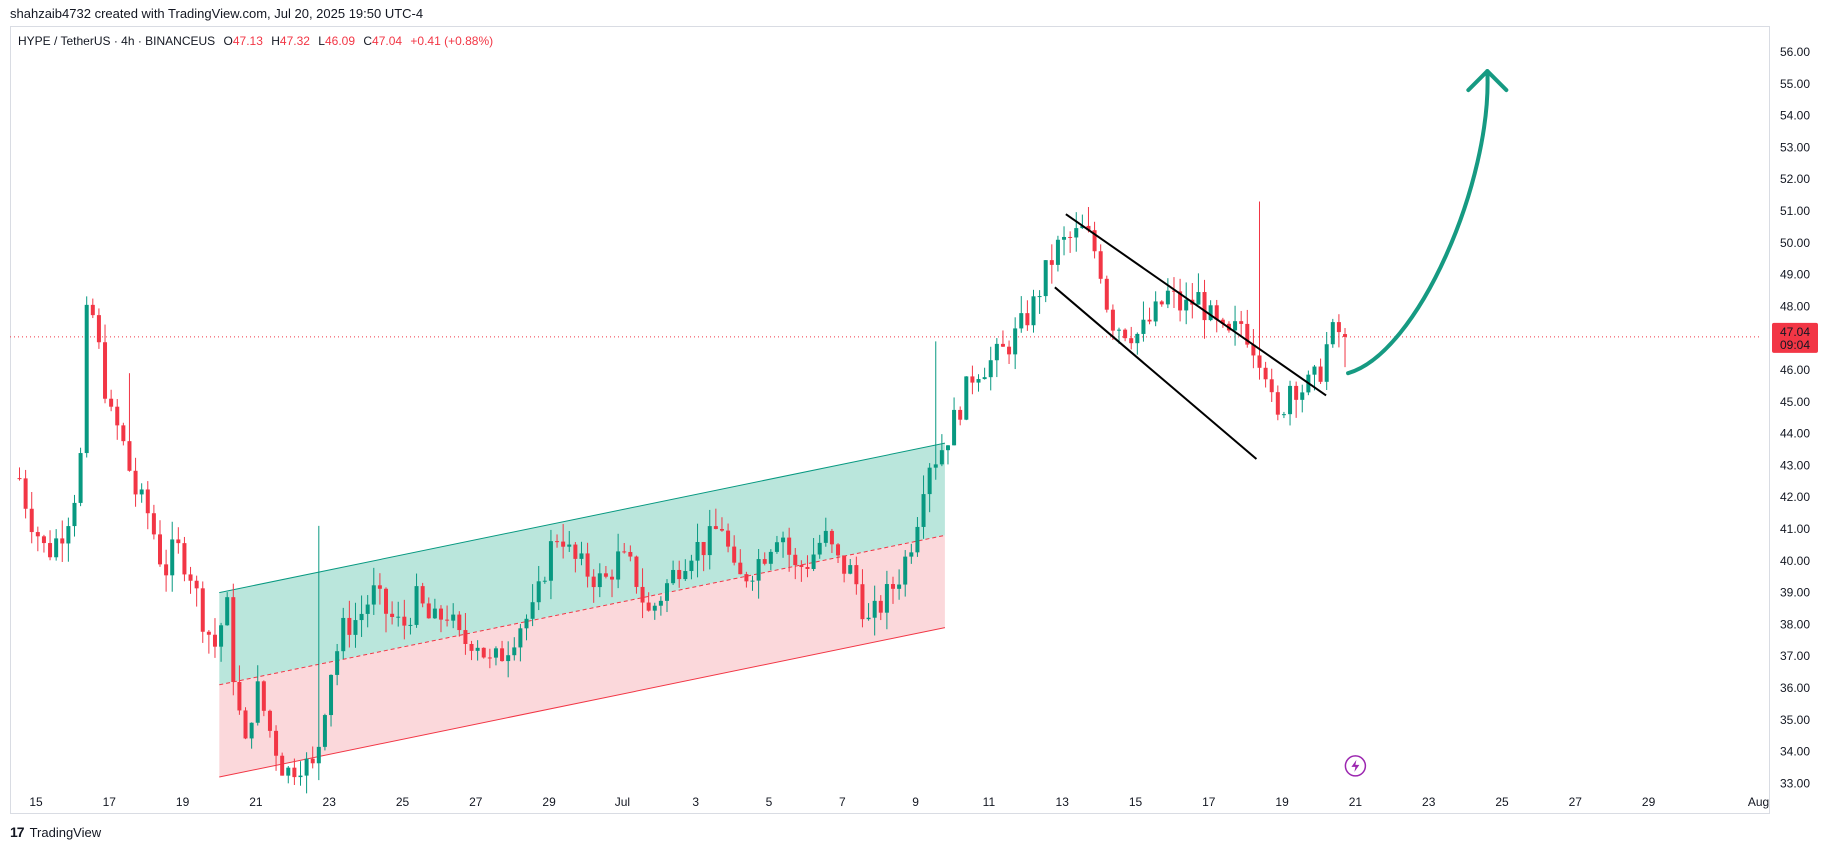  I want to click on target-arrowhead-icon, so click(1487, 81).